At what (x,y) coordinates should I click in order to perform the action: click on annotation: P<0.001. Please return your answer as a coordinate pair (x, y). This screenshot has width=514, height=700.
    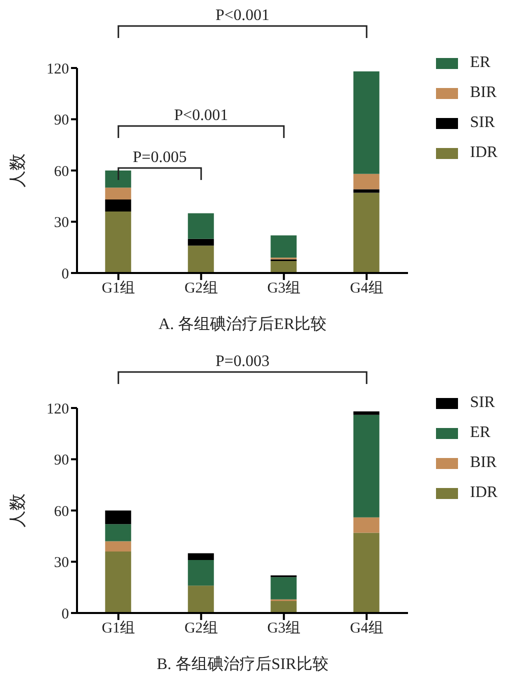
    Looking at the image, I should click on (201, 115).